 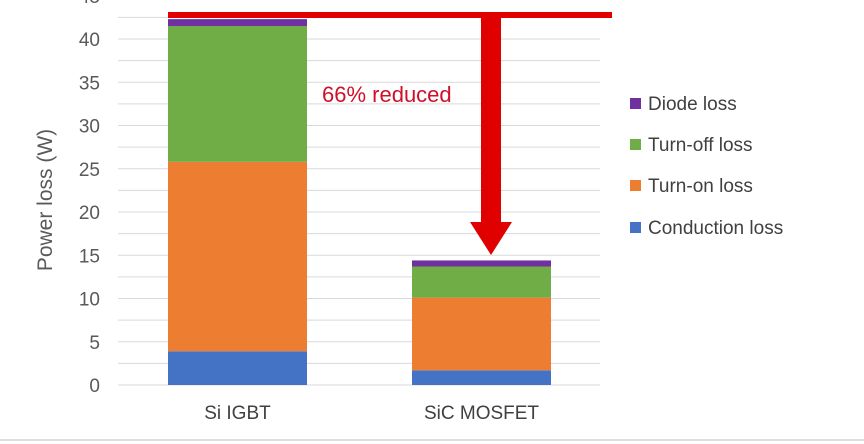 I want to click on x-tick-label: Si IGBT, so click(x=237, y=413).